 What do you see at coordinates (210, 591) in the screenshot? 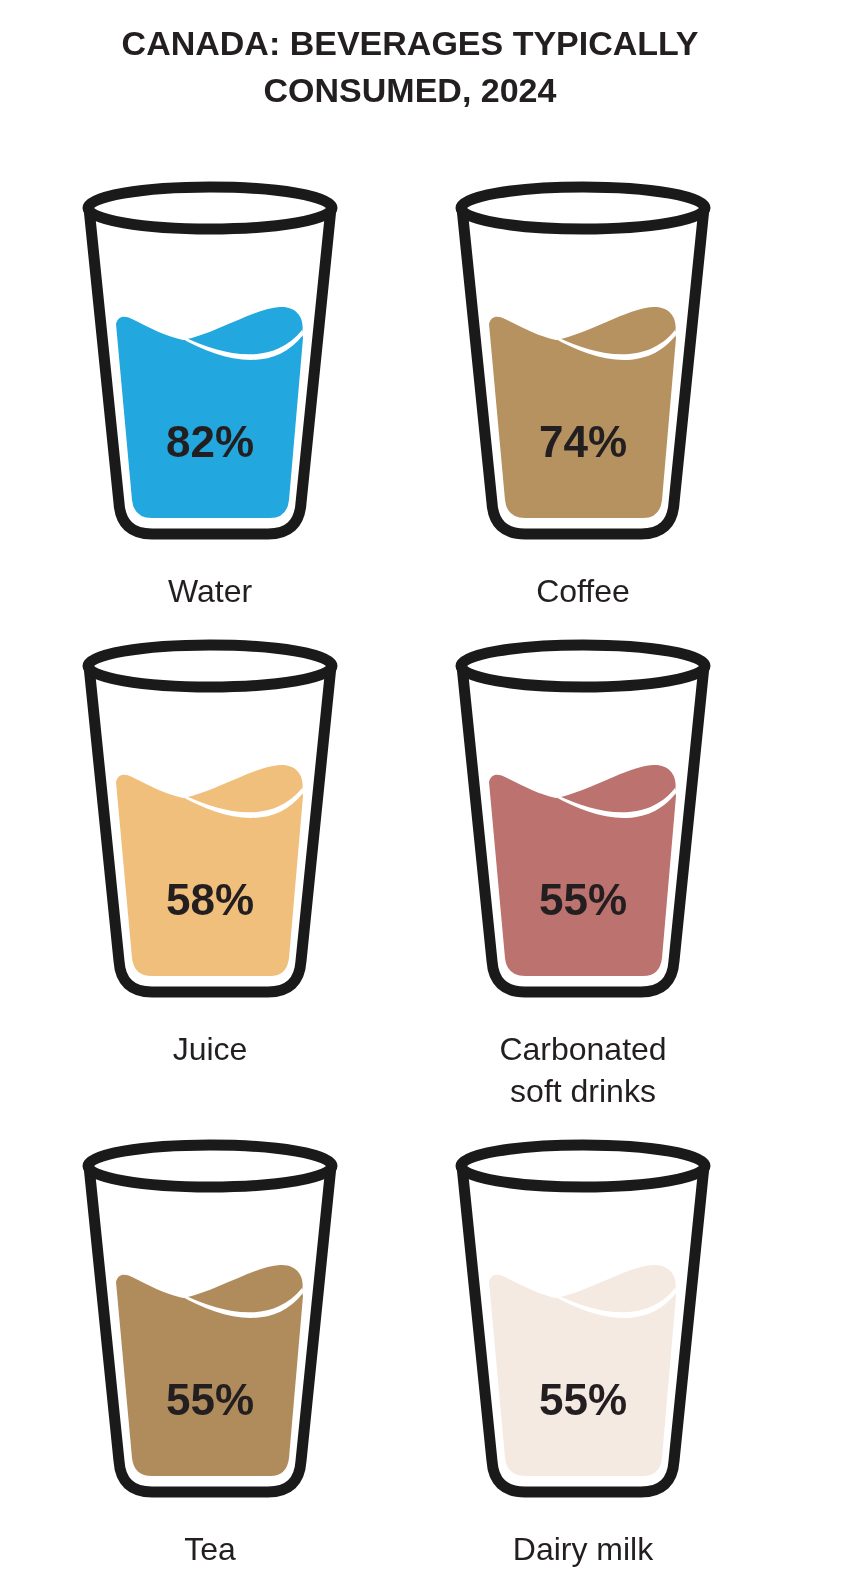
I see `category-label: Water` at bounding box center [210, 591].